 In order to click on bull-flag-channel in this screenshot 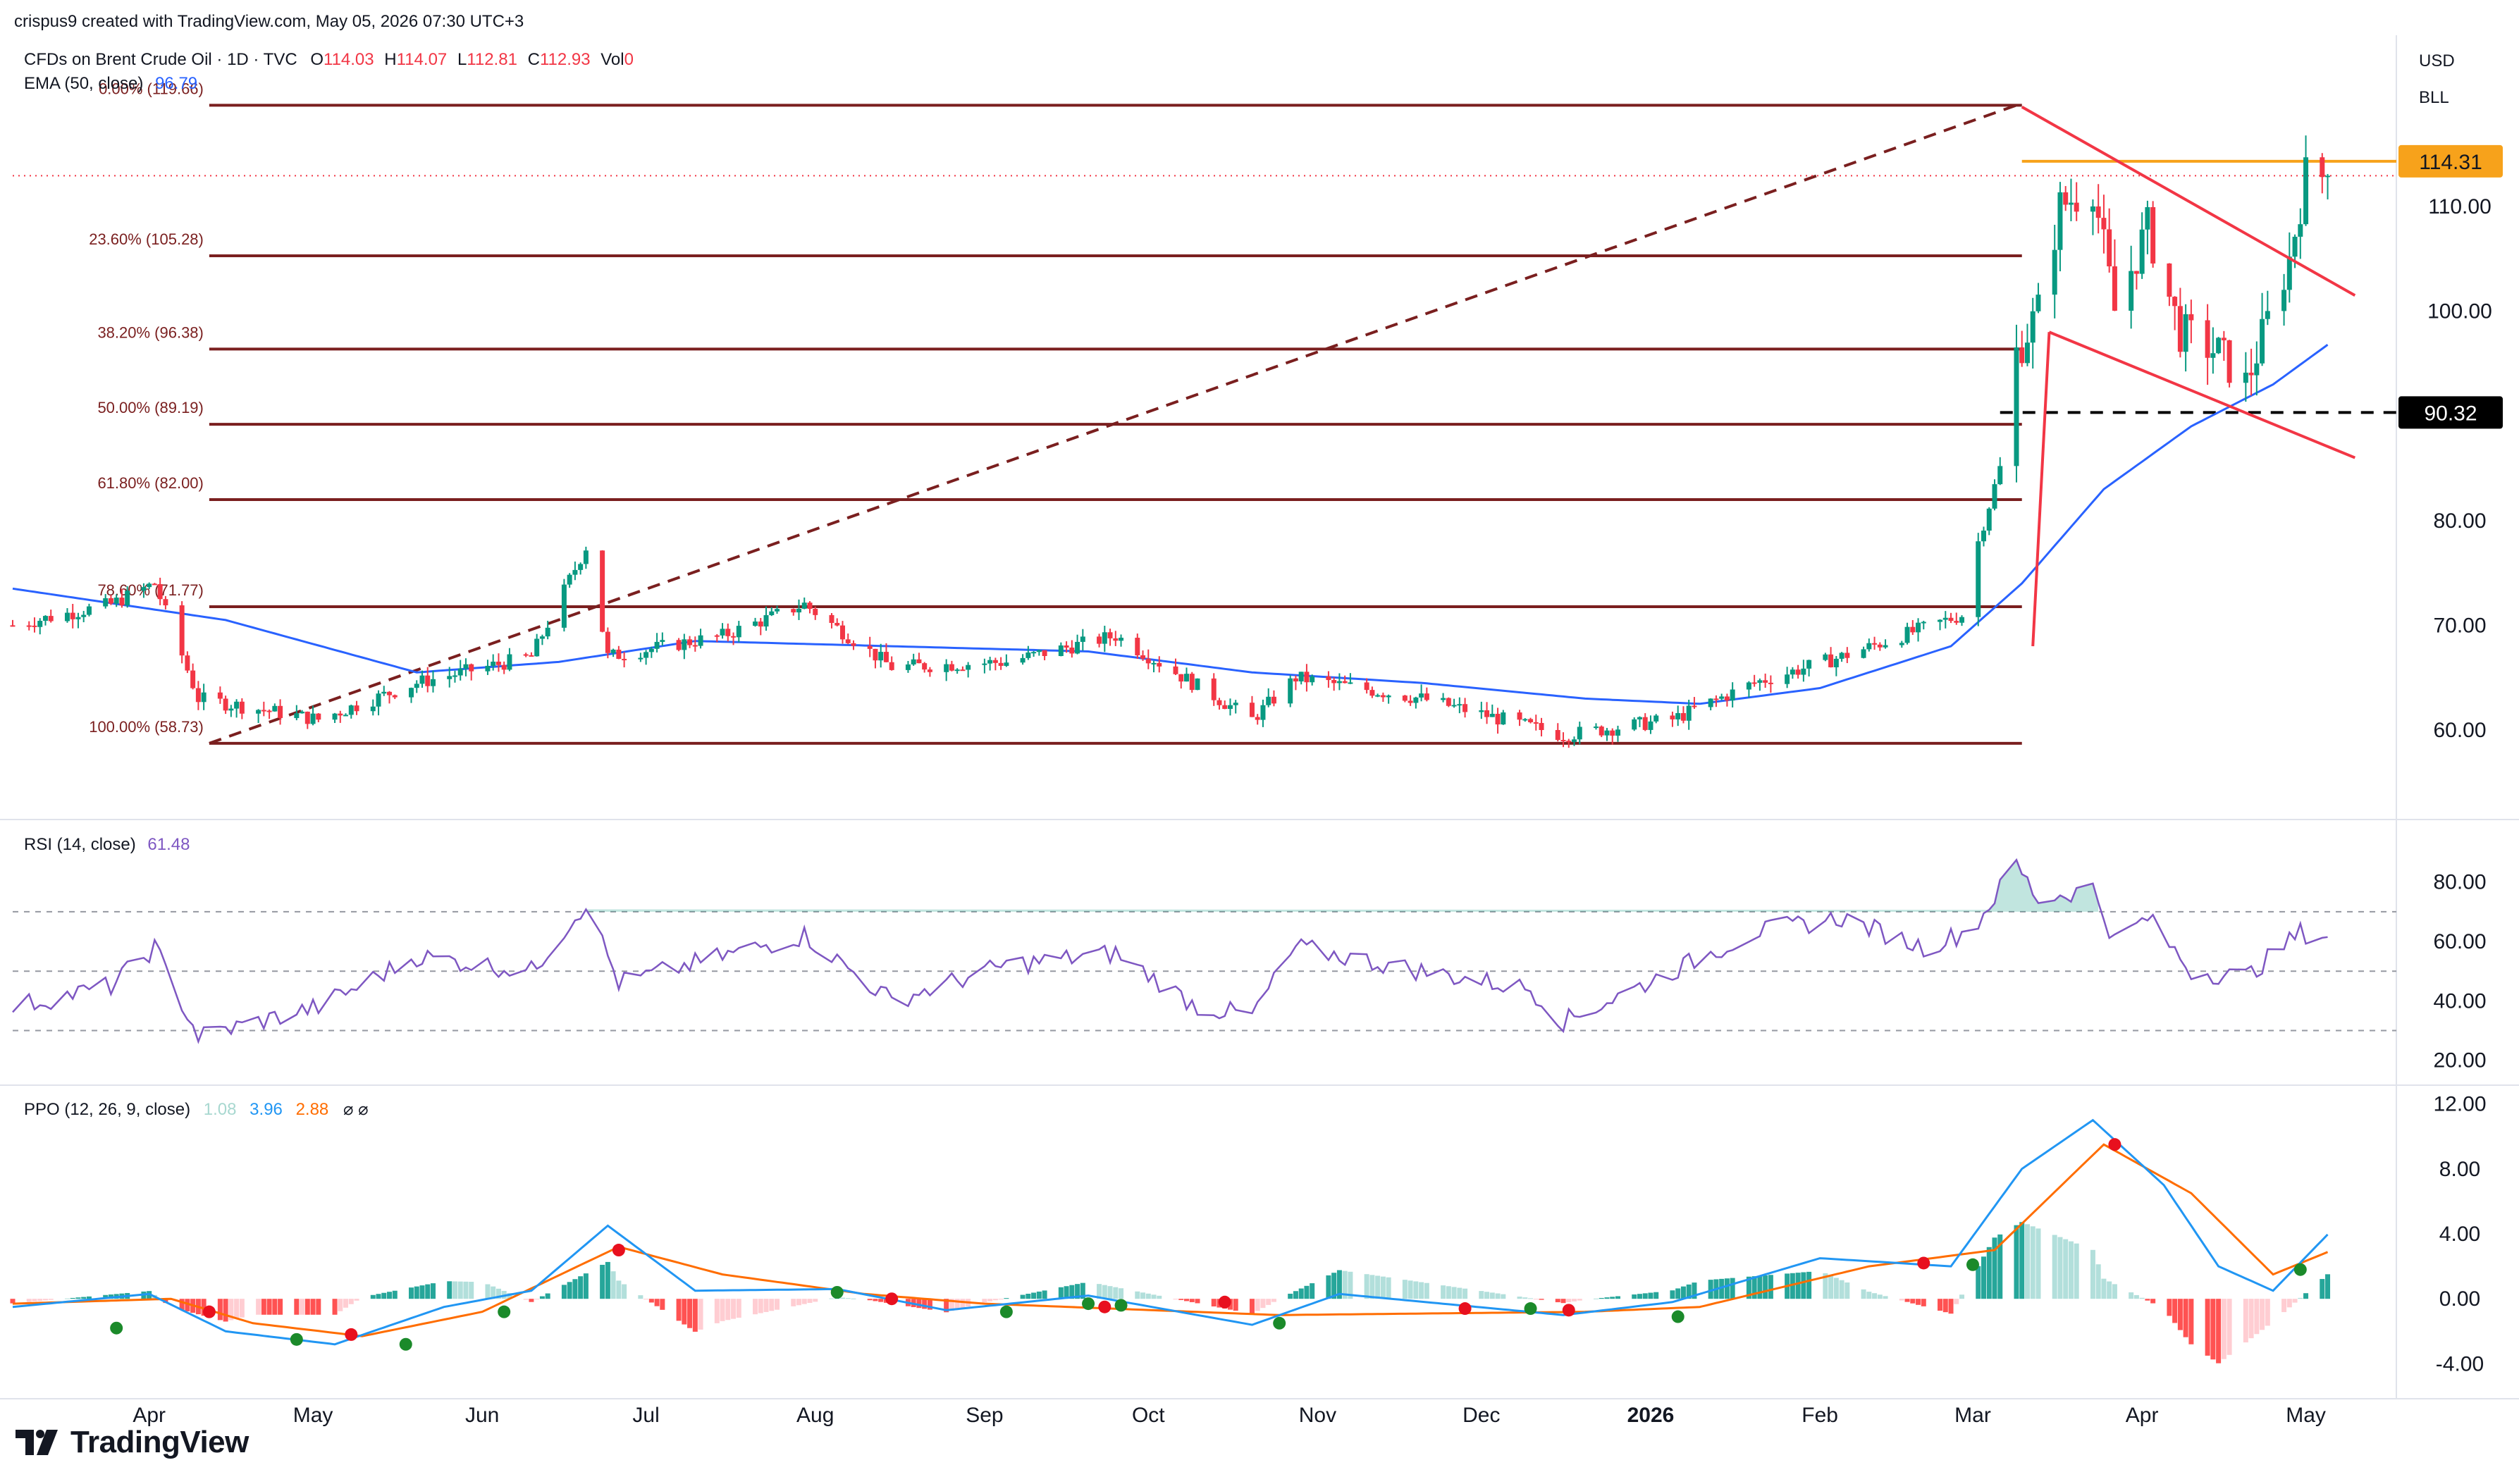, I will do `click(2188, 376)`.